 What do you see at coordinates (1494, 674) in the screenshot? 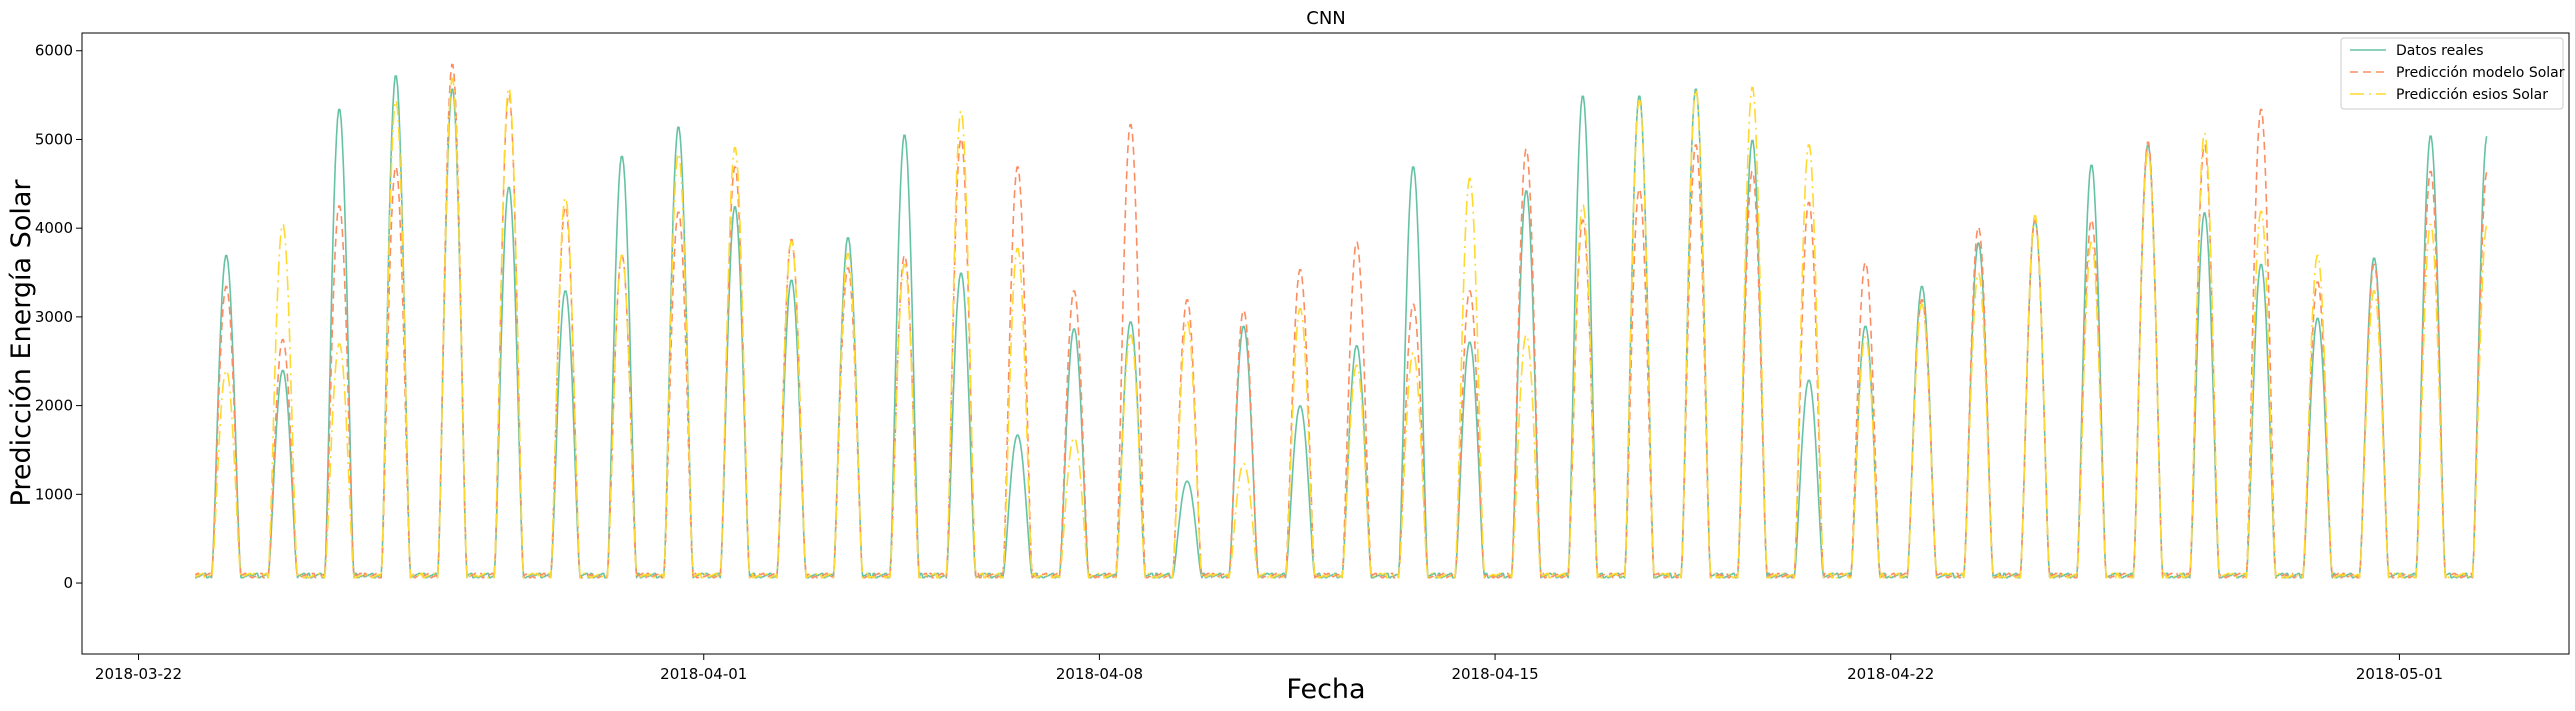
I see `x-tick-label: 2018-04-15` at bounding box center [1494, 674].